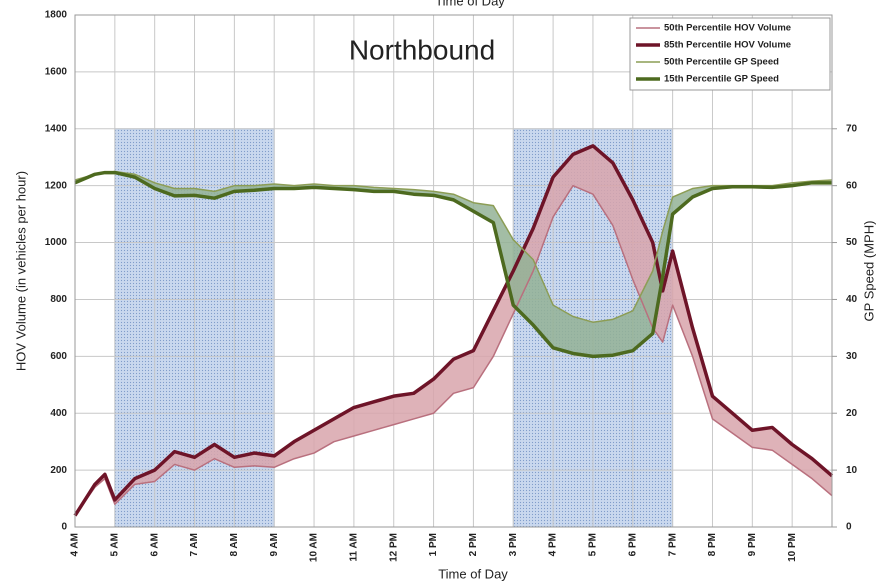  Describe the element at coordinates (274, 545) in the screenshot. I see `x-tick-label: 9 AM` at that location.